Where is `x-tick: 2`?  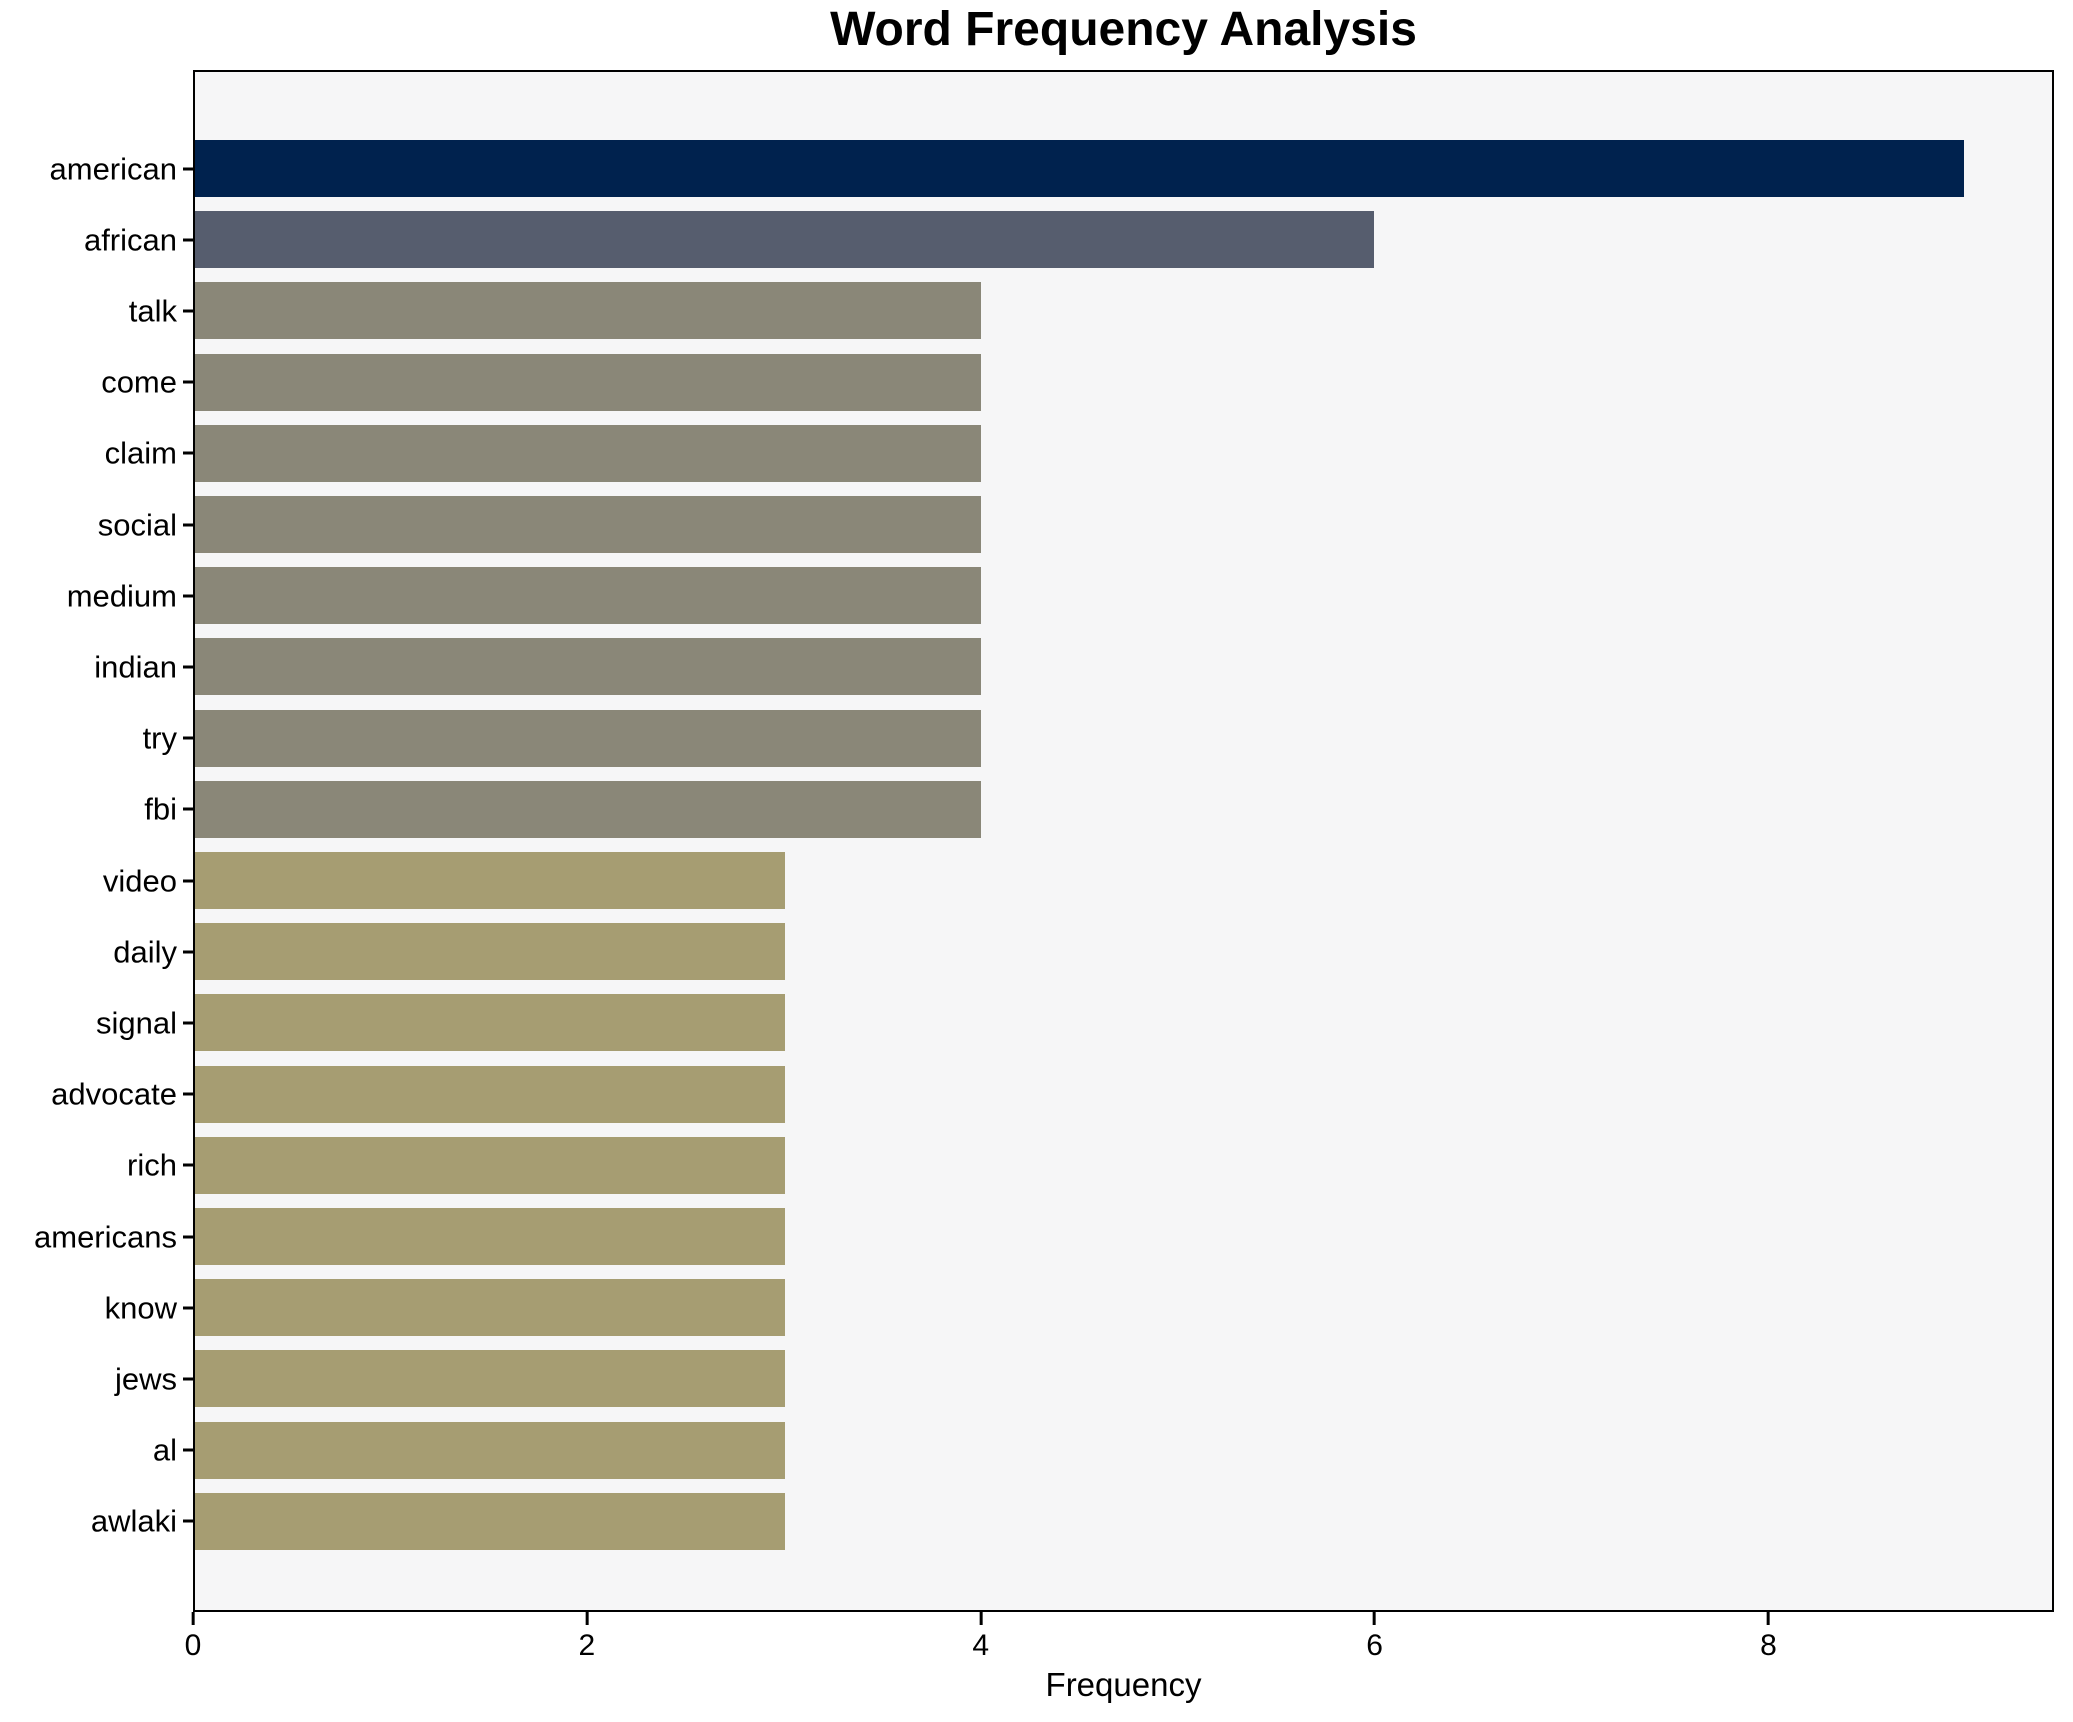 x-tick: 2 is located at coordinates (587, 1637).